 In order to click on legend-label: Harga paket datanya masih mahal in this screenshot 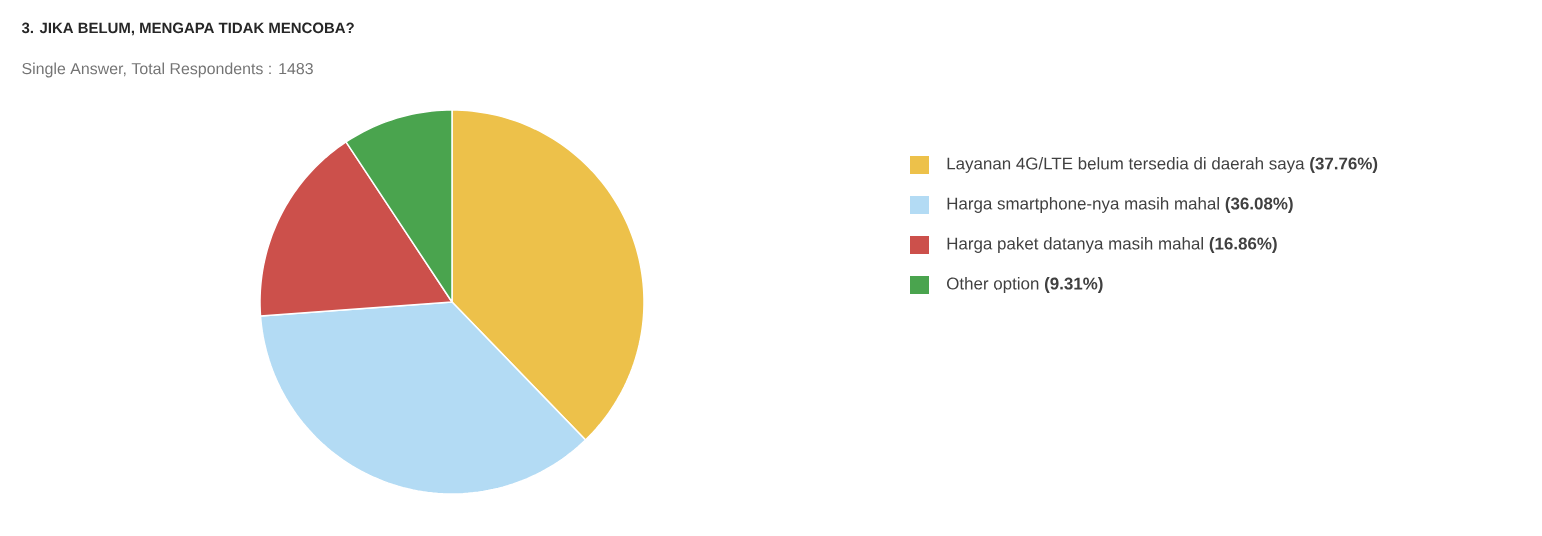, I will do `click(1075, 245)`.